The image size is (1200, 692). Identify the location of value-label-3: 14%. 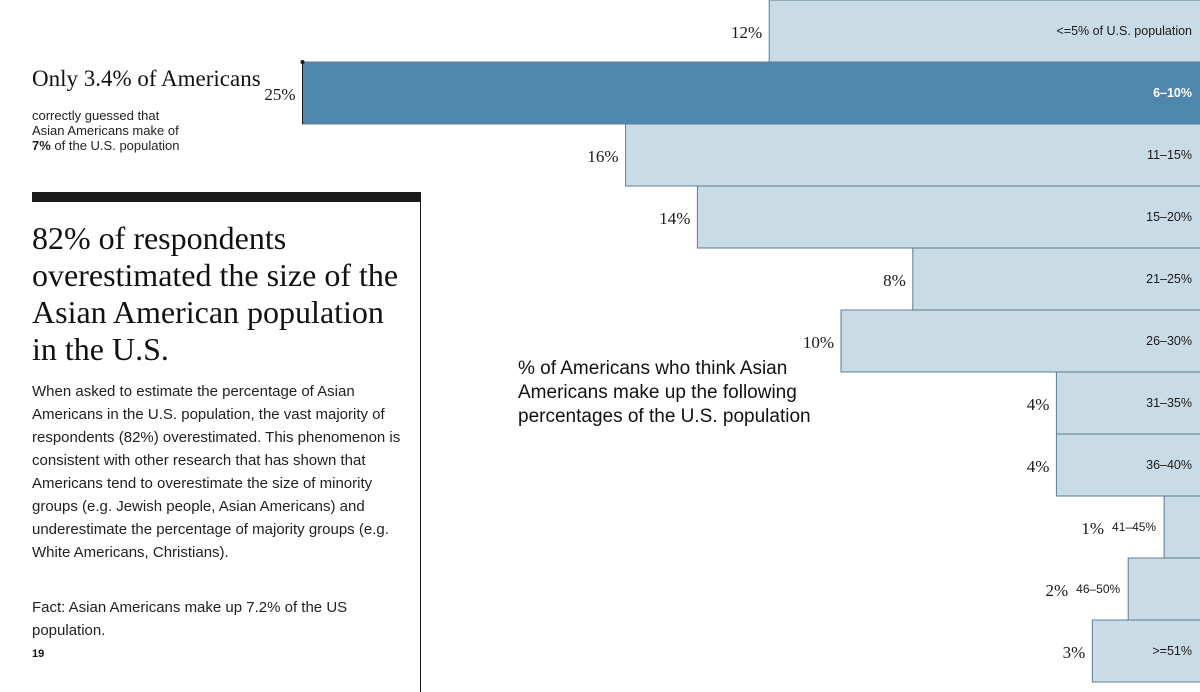
(674, 218).